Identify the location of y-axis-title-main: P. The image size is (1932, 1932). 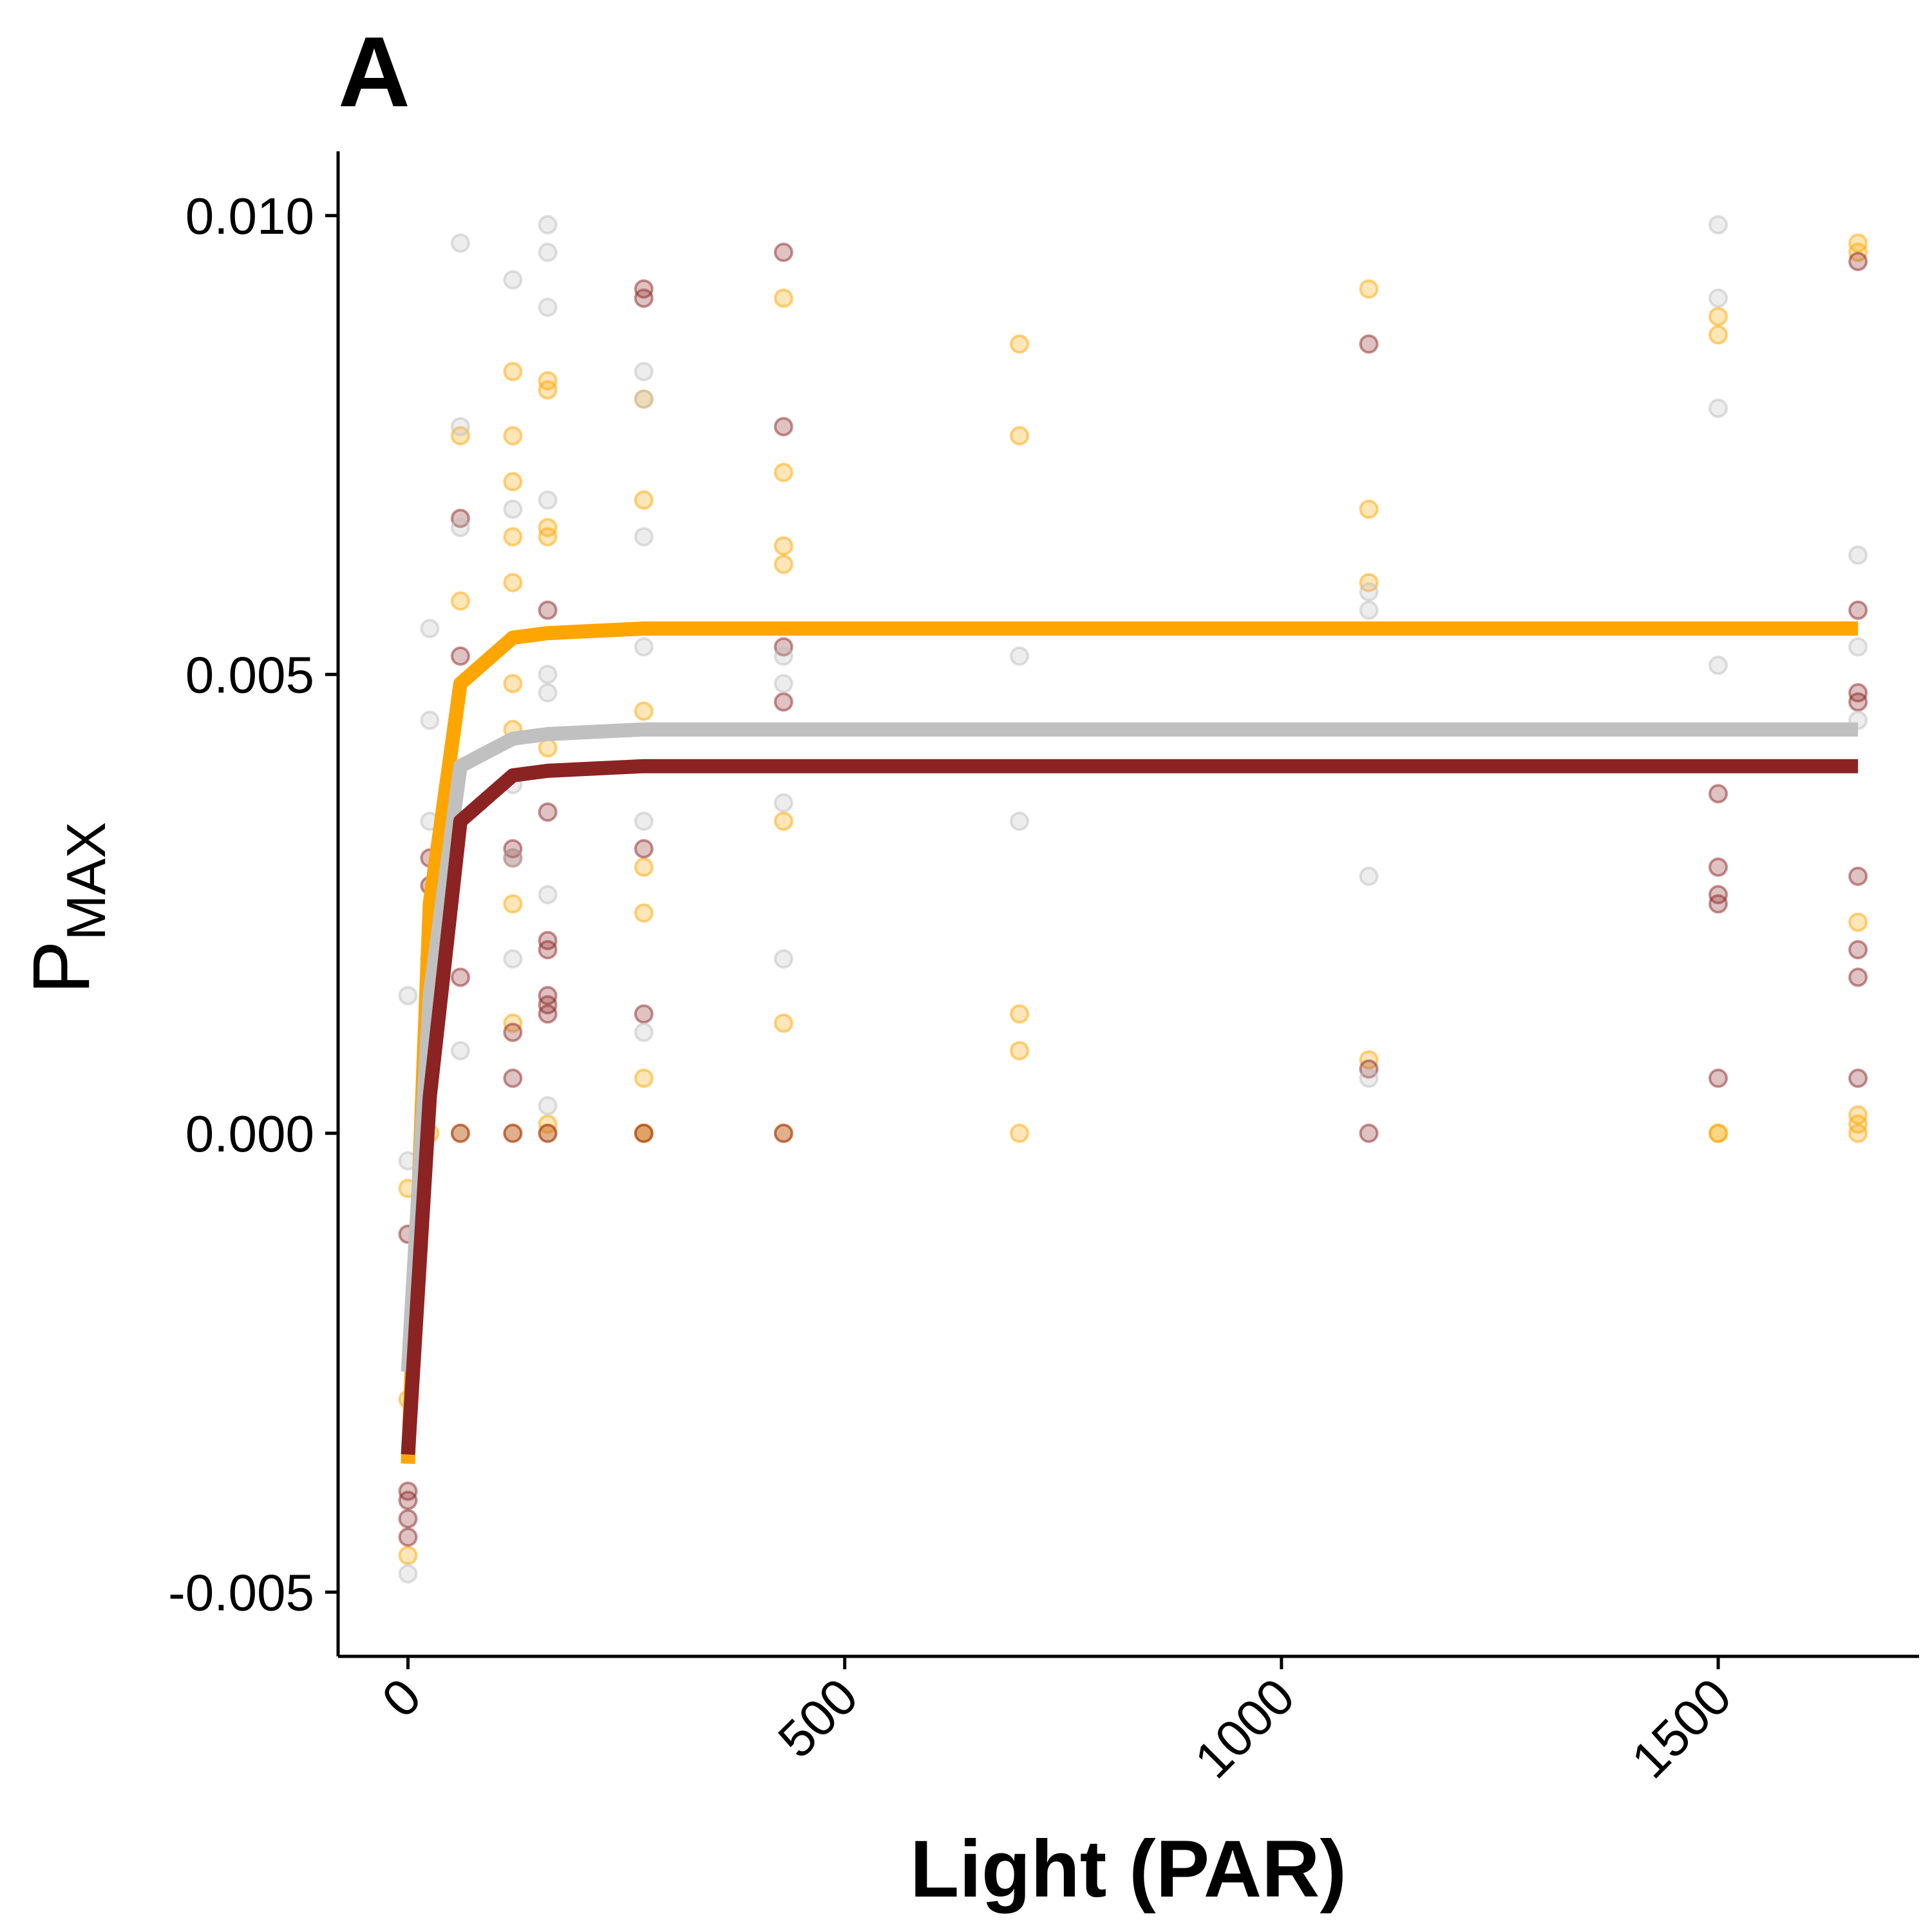
(62, 967).